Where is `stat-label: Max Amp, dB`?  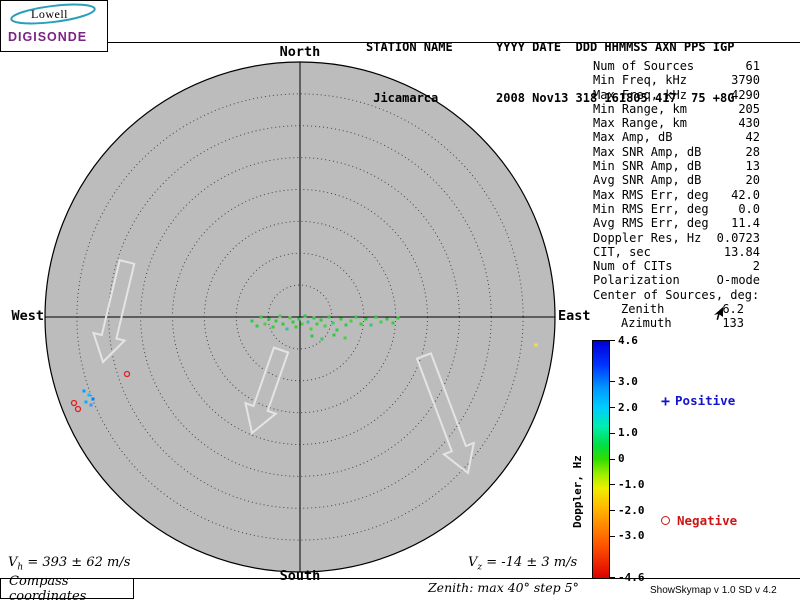
stat-label: Max Amp, dB is located at coordinates (633, 137).